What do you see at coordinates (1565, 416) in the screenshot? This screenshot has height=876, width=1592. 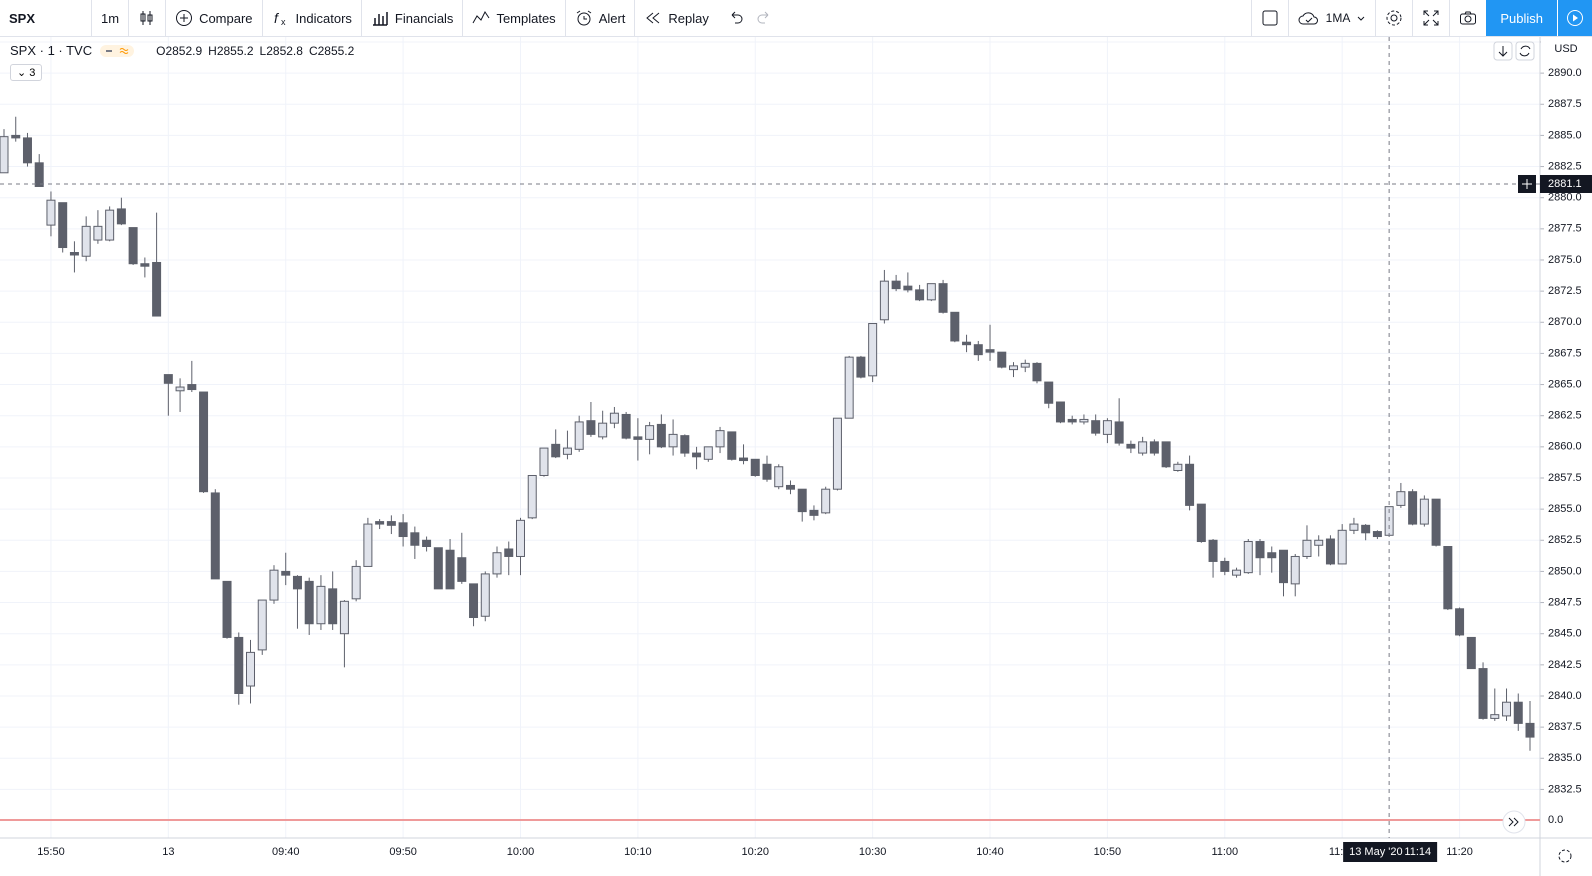 I see `y-tick-label: 2862.5` at bounding box center [1565, 416].